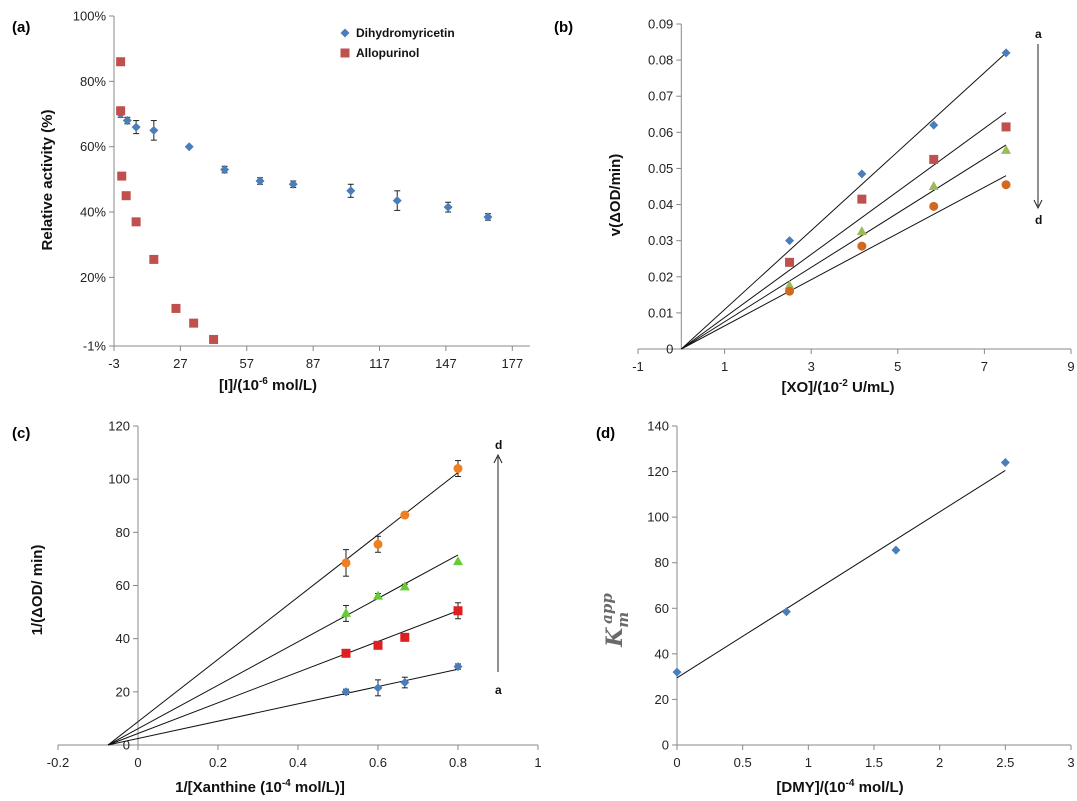 This screenshot has width=1077, height=801. I want to click on x-tick-label: 87, so click(313, 363).